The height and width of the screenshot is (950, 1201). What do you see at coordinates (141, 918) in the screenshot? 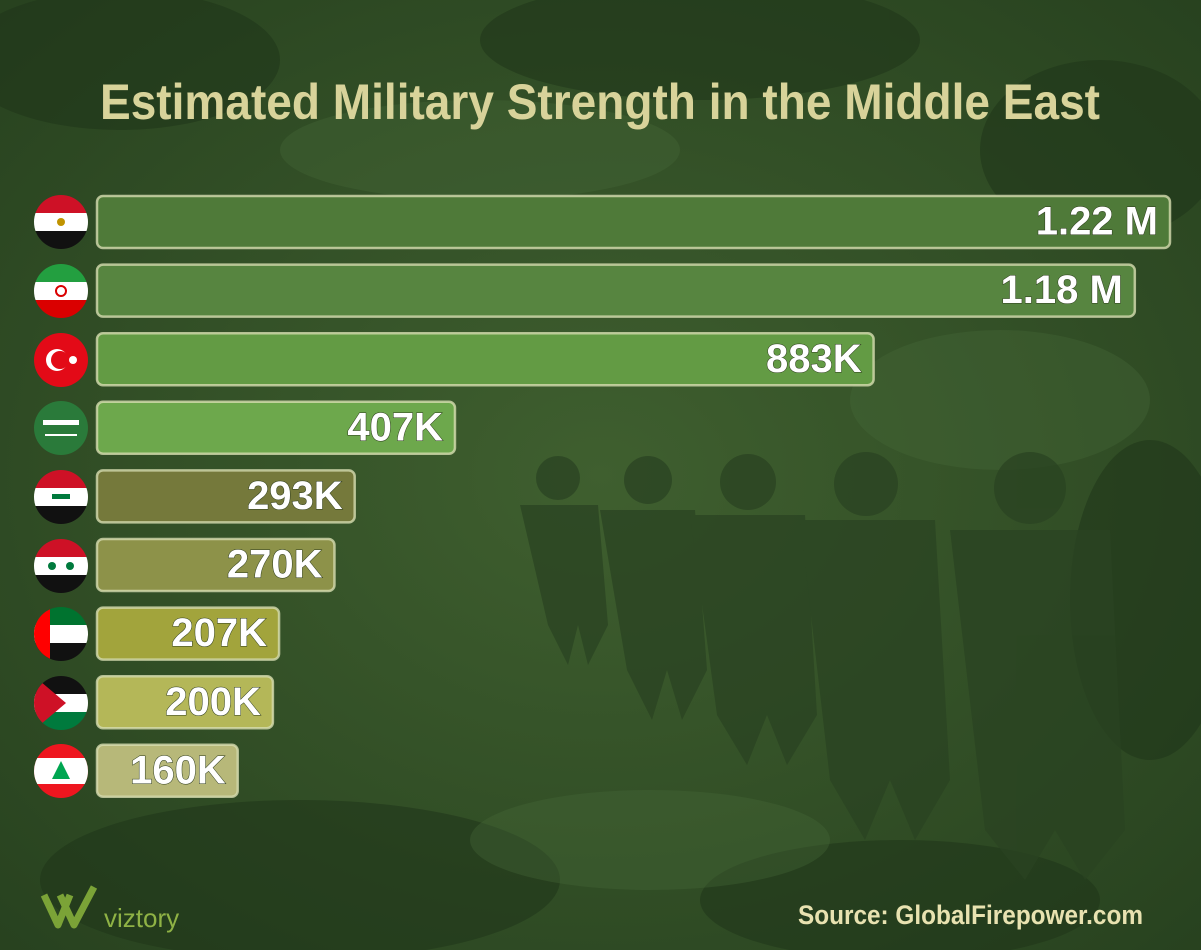
I see `logo-text: viztory` at bounding box center [141, 918].